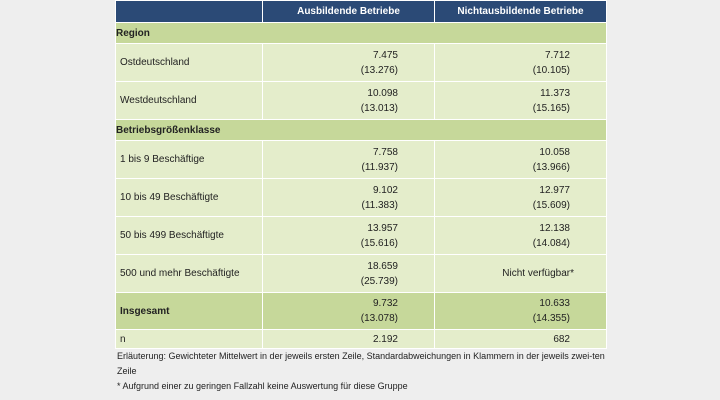 This screenshot has height=400, width=720. Describe the element at coordinates (379, 108) in the screenshot. I see `sd-value: (13.013)` at that location.